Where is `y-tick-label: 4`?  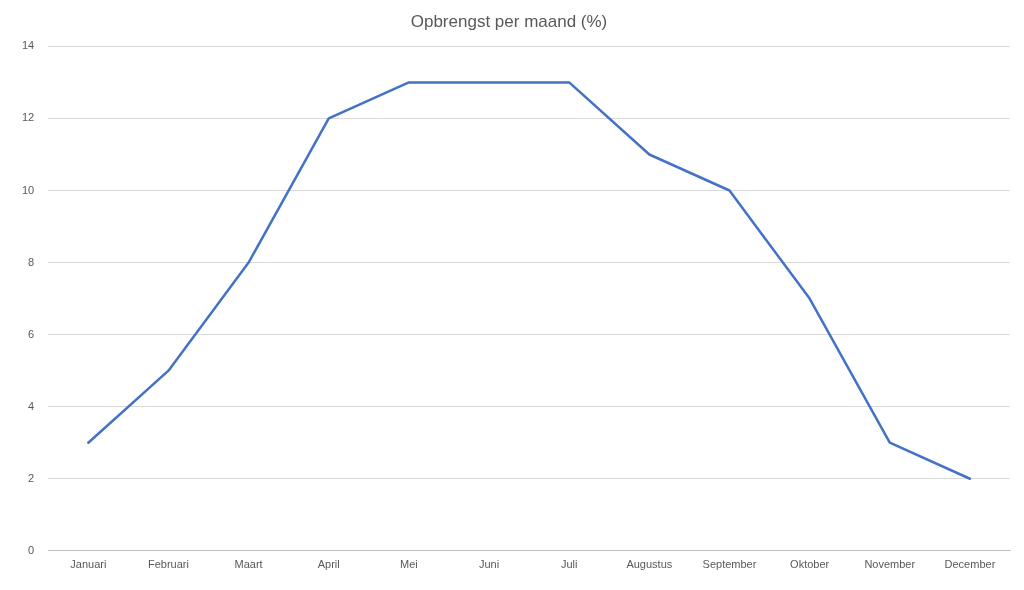
y-tick-label: 4 is located at coordinates (31, 405).